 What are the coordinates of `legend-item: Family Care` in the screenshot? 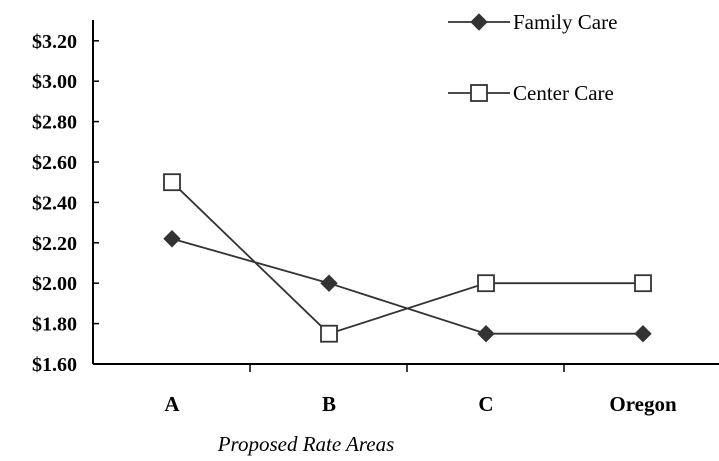 It's located at (532, 22).